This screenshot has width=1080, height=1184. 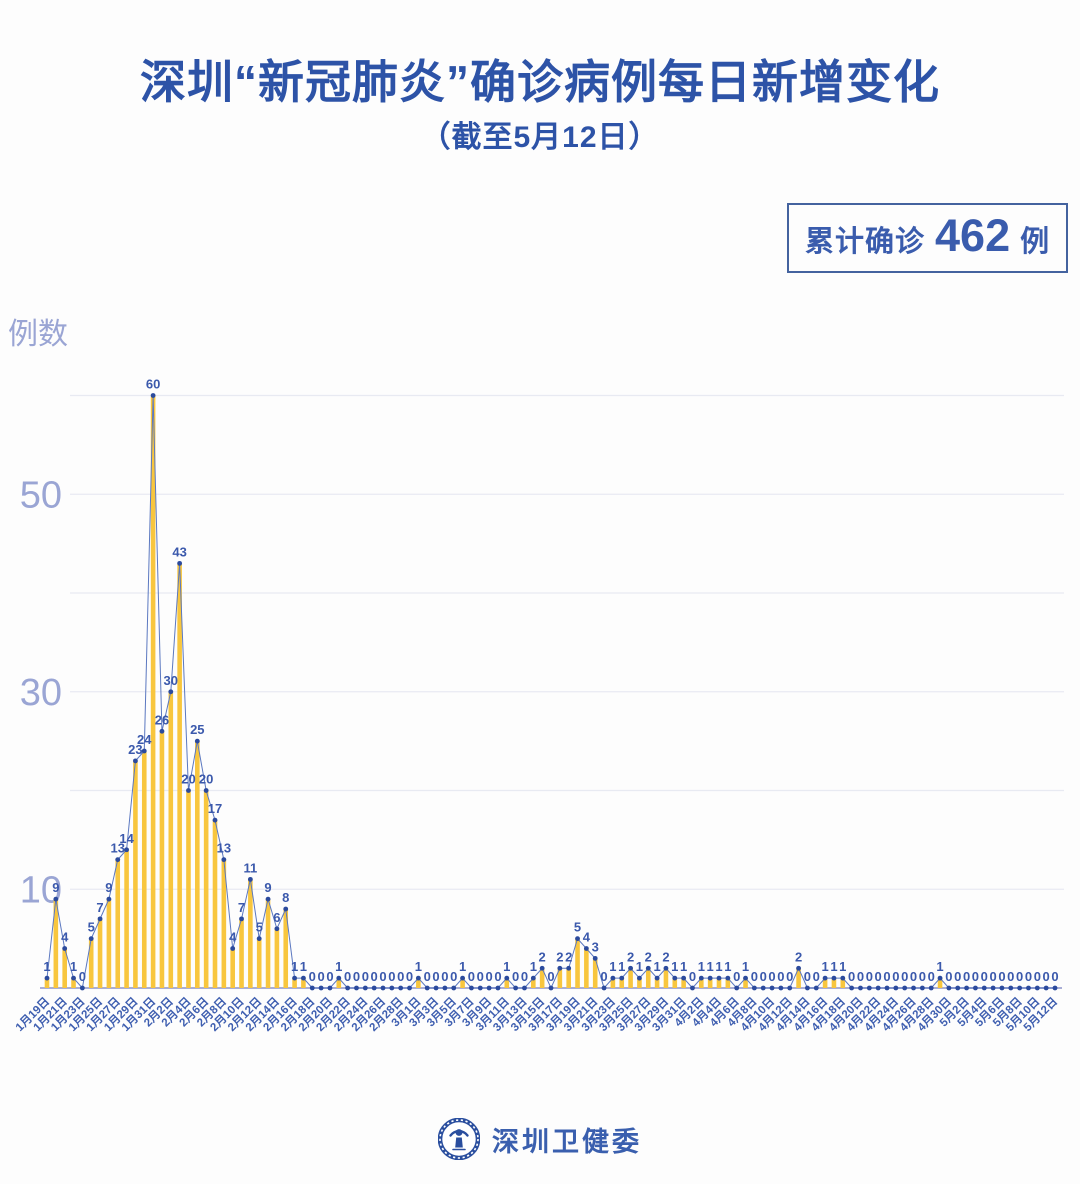 I want to click on value-label: 24, so click(x=144, y=739).